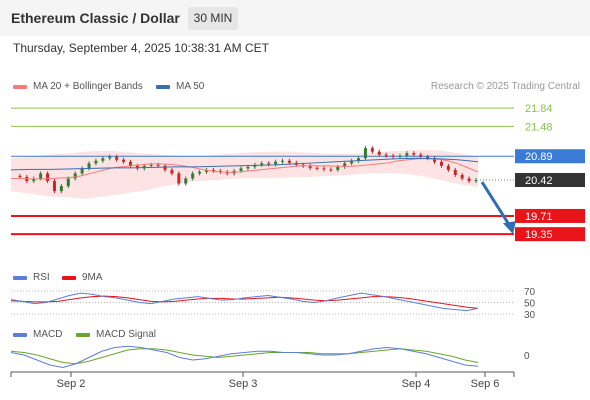 The height and width of the screenshot is (400, 590). I want to click on legend-ma20-label: MA 20 + Bollinger Bands, so click(88, 86).